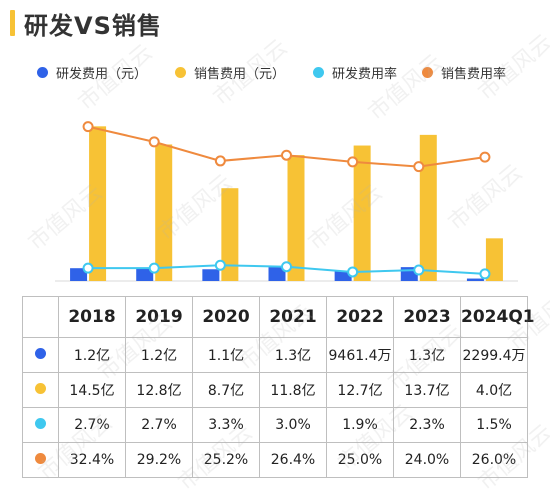 The height and width of the screenshot is (497, 550). I want to click on table-row-sales-expense: 14.5亿 12.8亿 8.7亿 11.8亿 12.7亿 13.7亿 4.0亿, so click(275, 390).